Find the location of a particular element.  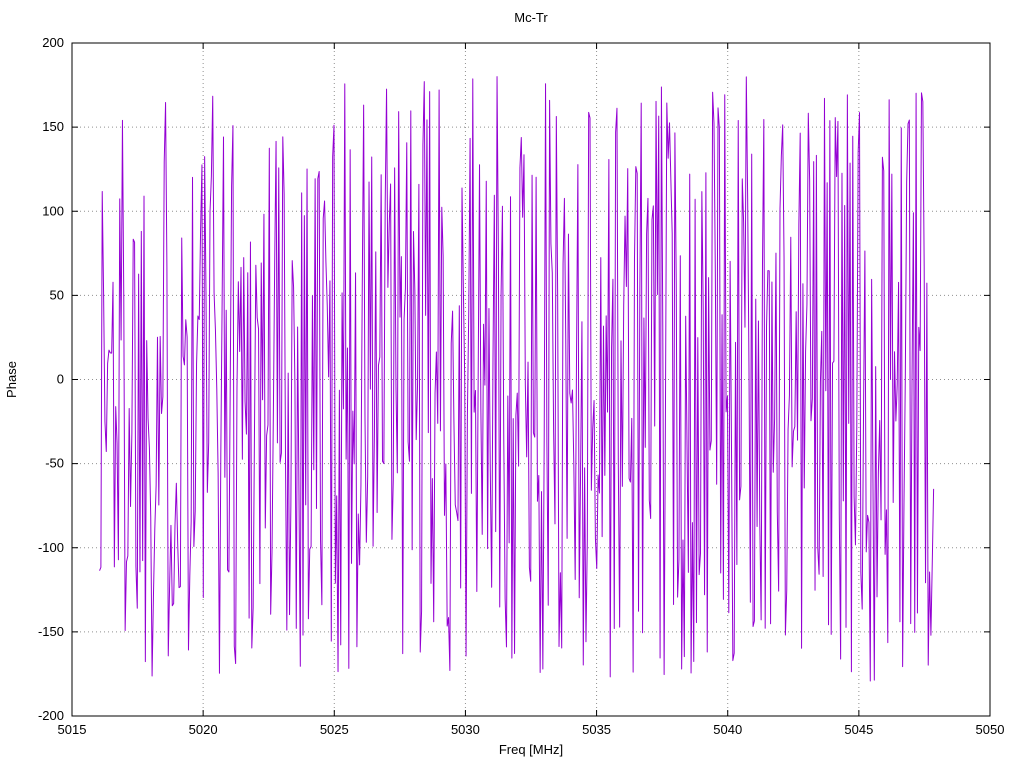

y-tick-label: -50 is located at coordinates (54, 463).